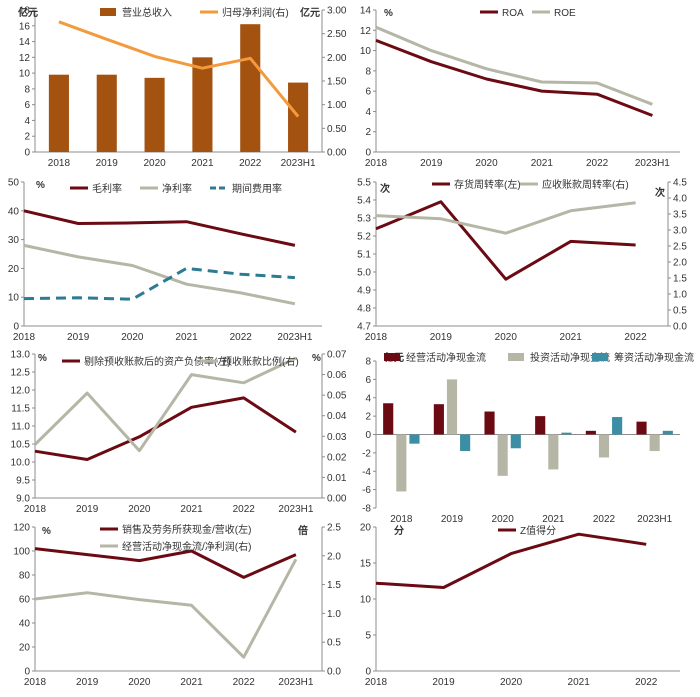 This screenshot has width=700, height=697. What do you see at coordinates (334, 614) in the screenshot?
I see `y-tick-label-right: 1.0` at bounding box center [334, 614].